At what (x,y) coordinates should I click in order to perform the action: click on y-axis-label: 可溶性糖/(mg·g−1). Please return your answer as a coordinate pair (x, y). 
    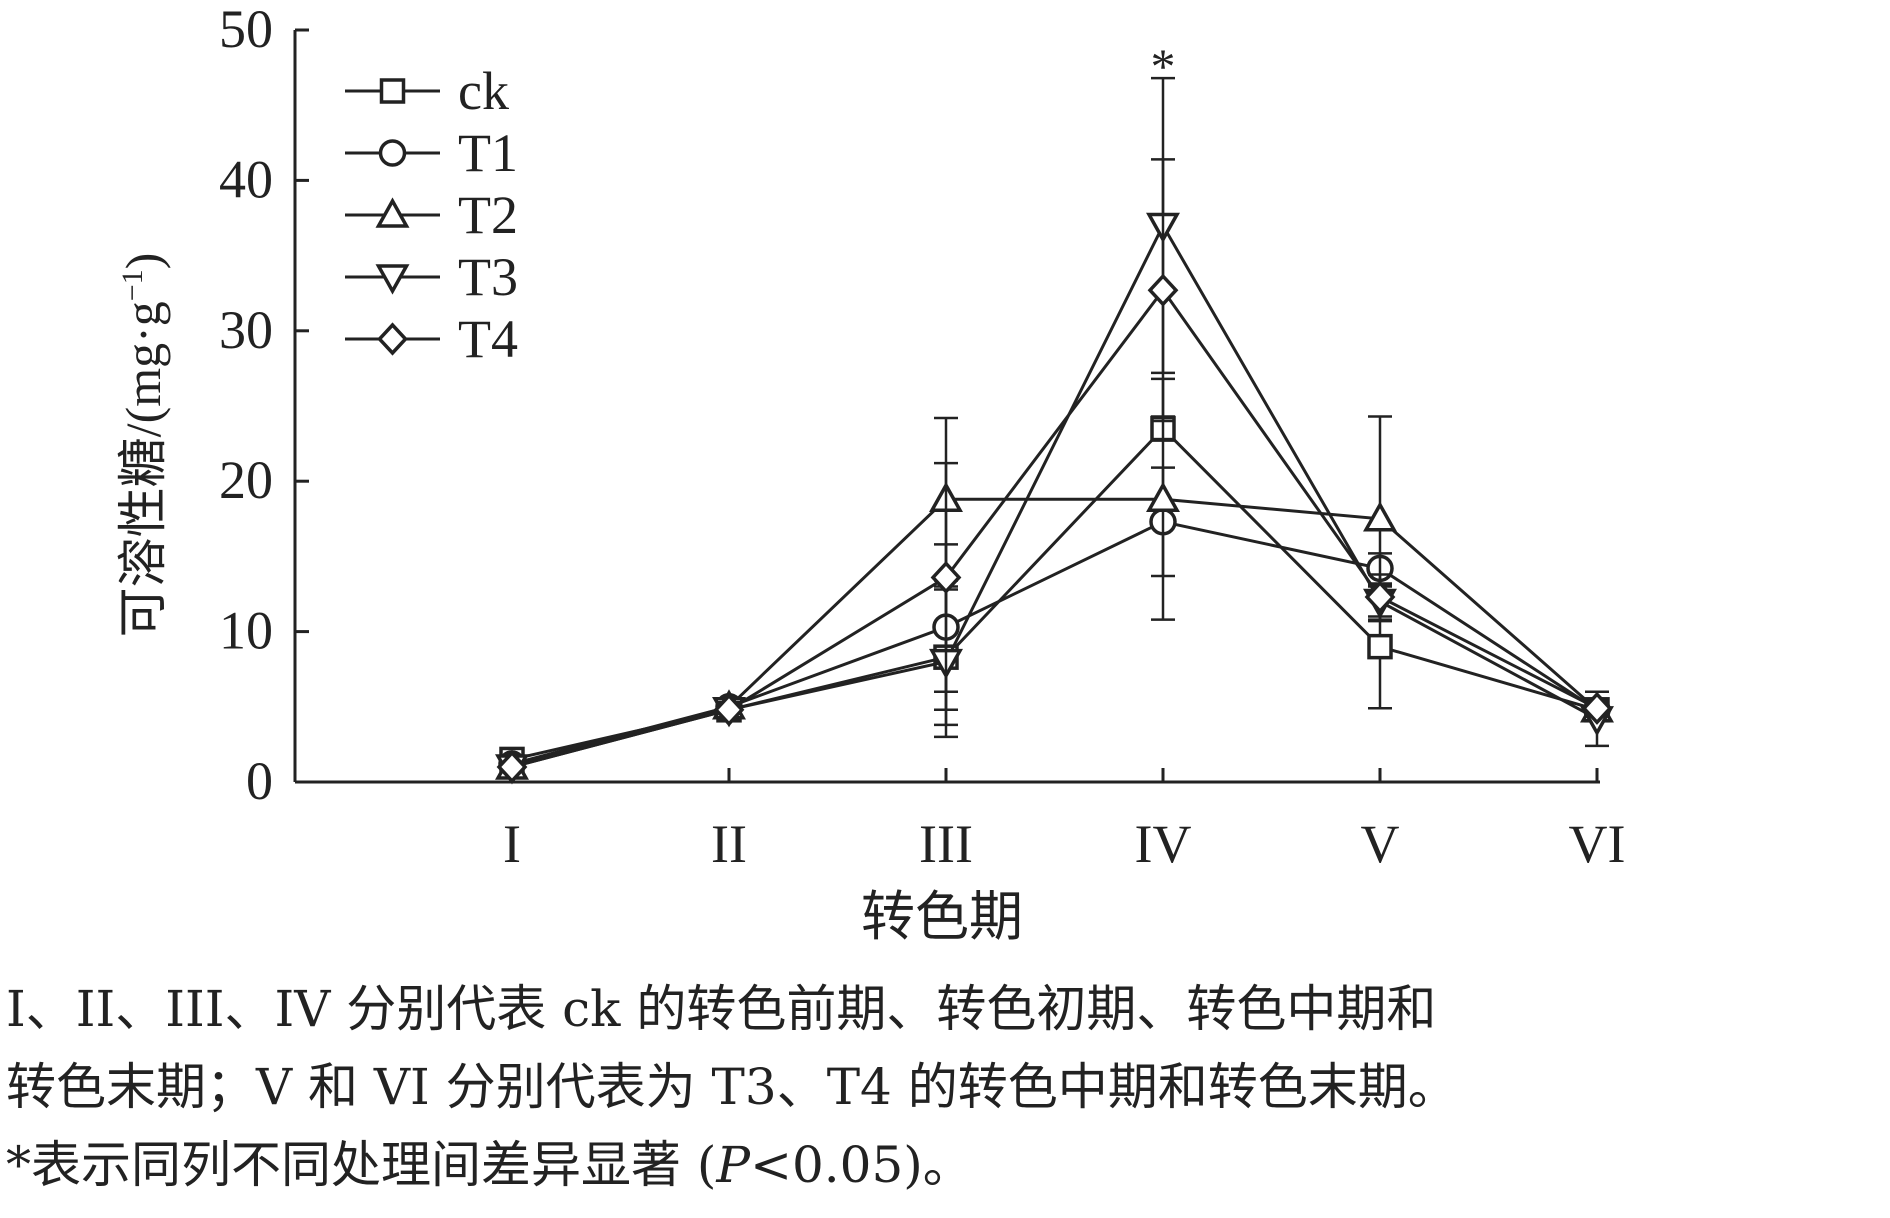
    Looking at the image, I should click on (143, 445).